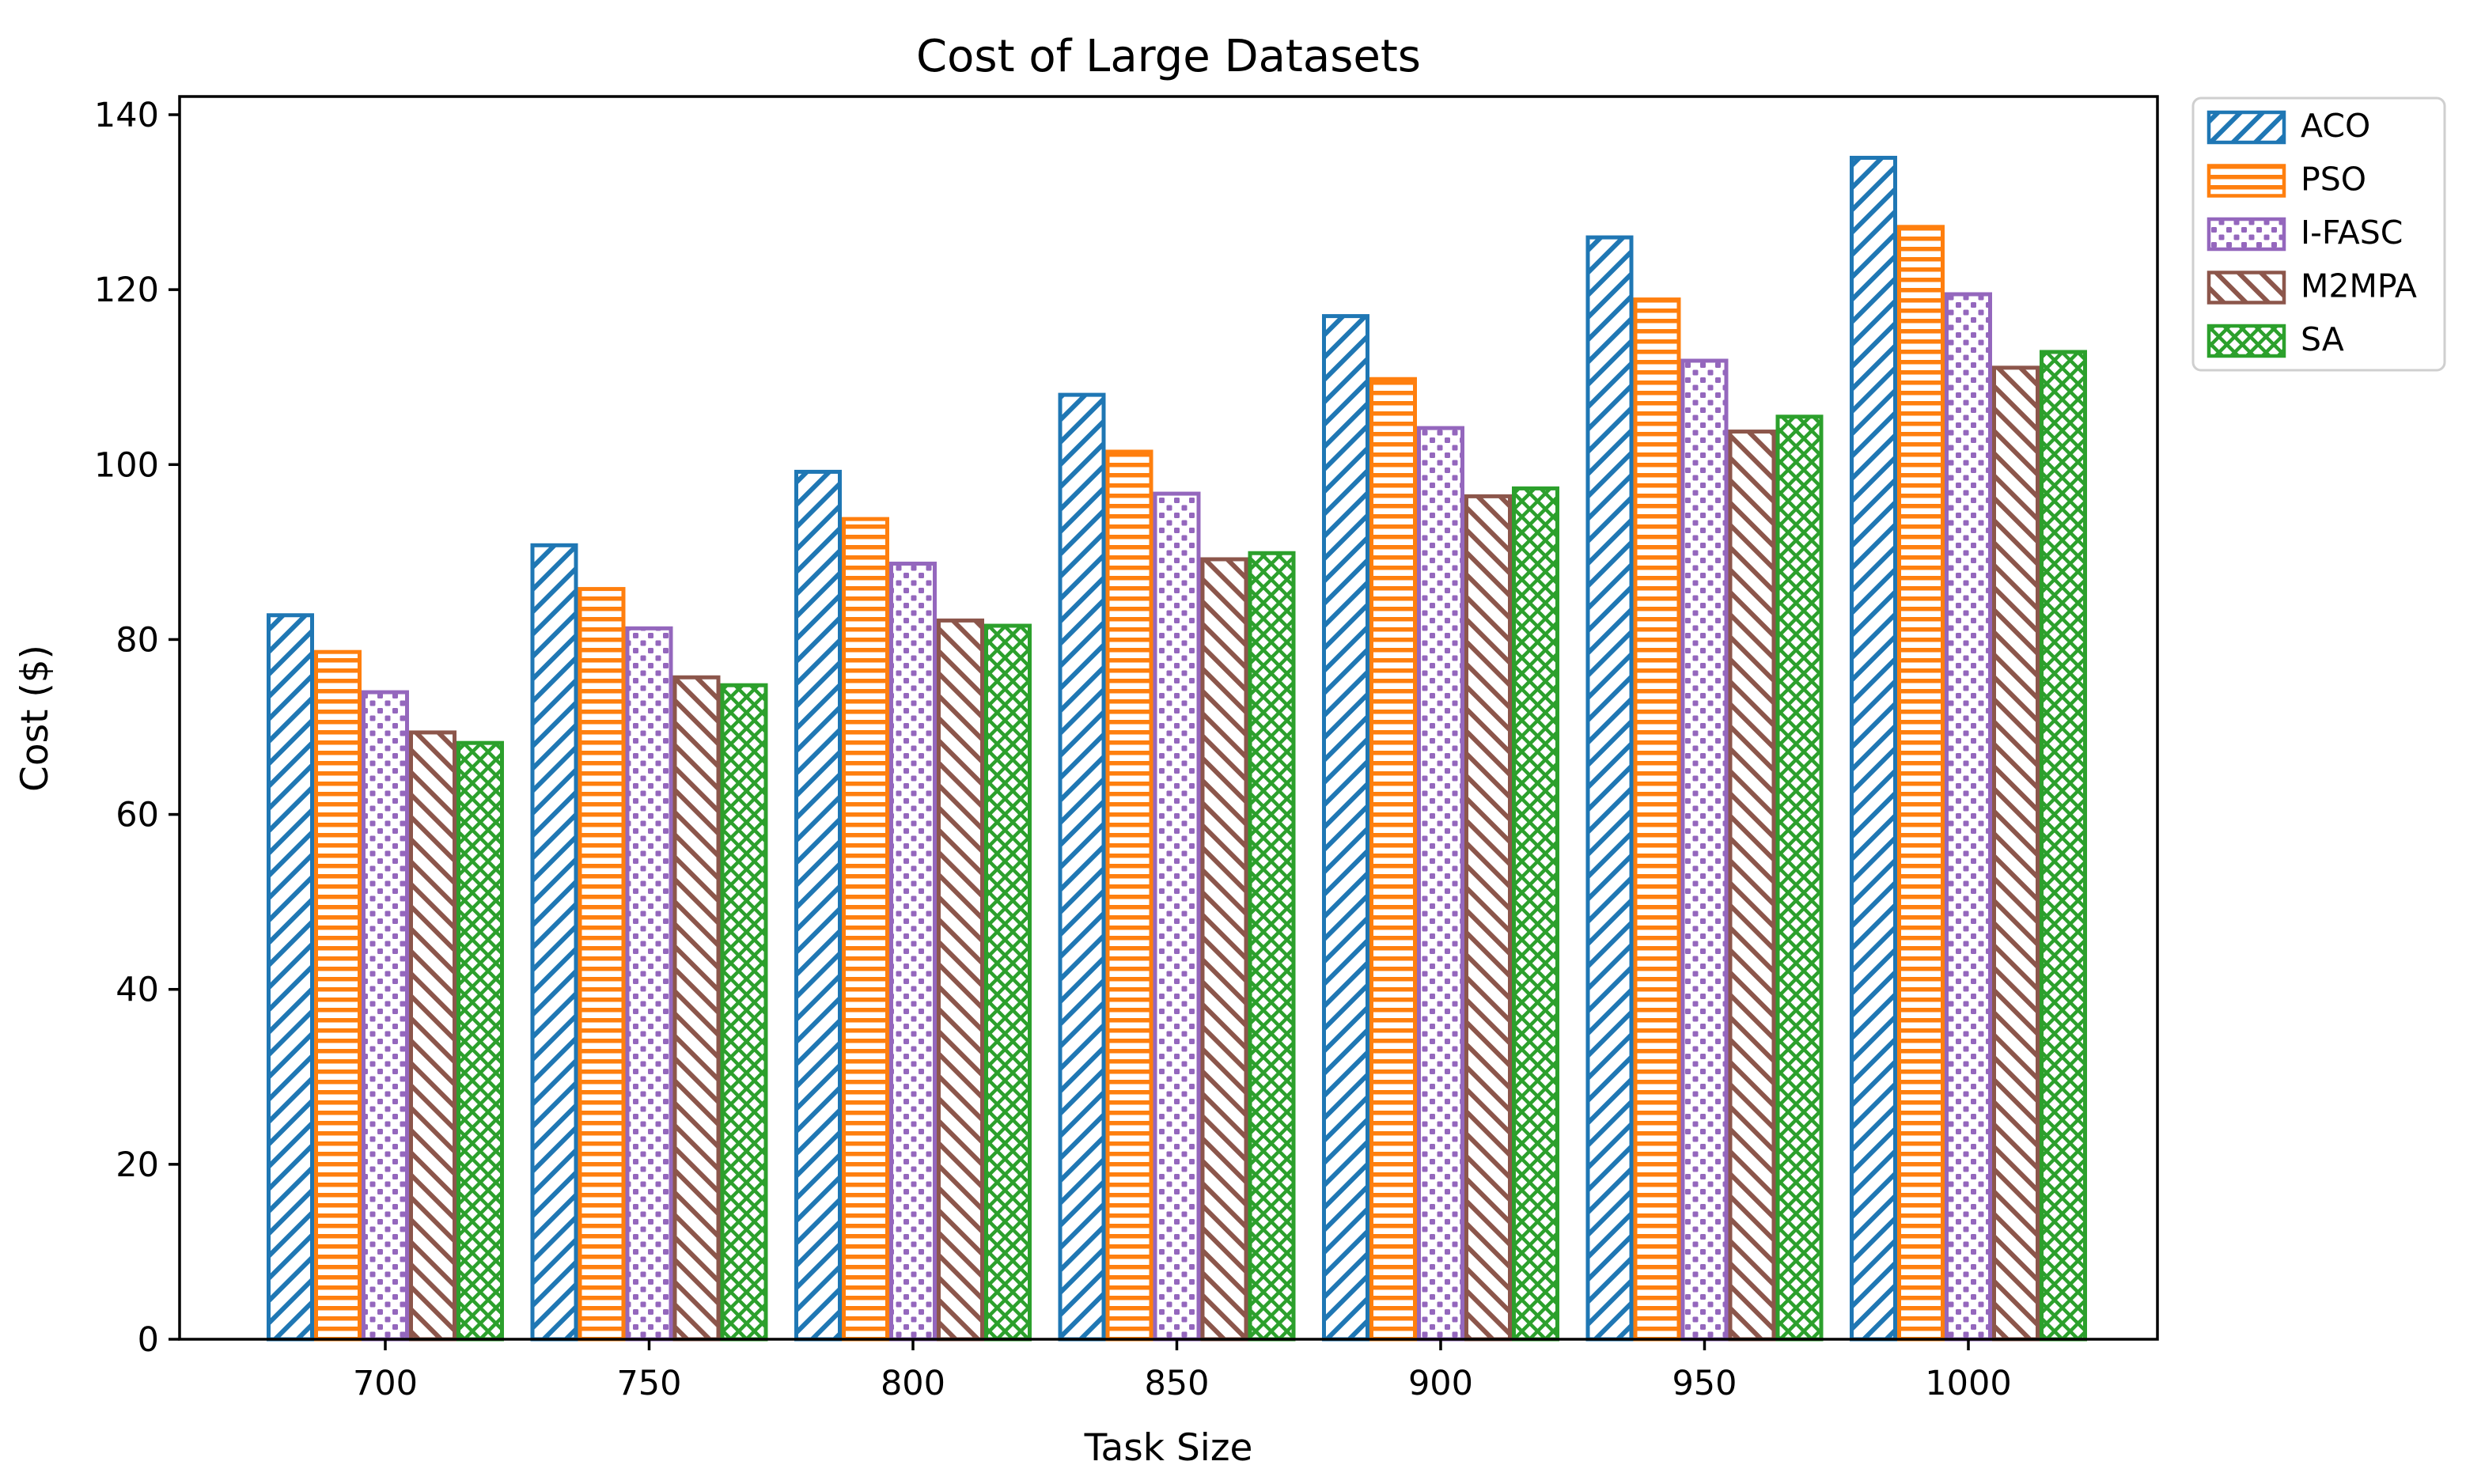 The width and height of the screenshot is (2466, 1484). Describe the element at coordinates (385, 1383) in the screenshot. I see `x-tick-label-700: 700` at that location.